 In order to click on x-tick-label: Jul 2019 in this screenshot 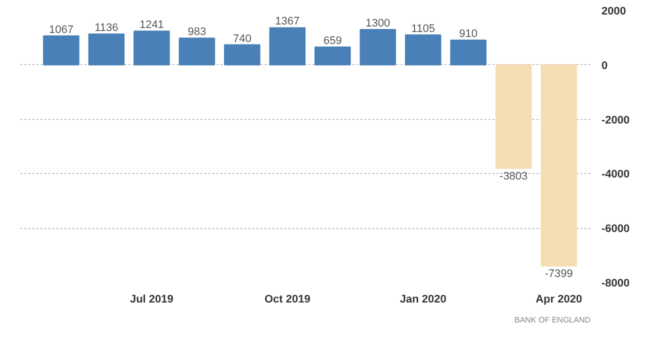, I will do `click(152, 300)`.